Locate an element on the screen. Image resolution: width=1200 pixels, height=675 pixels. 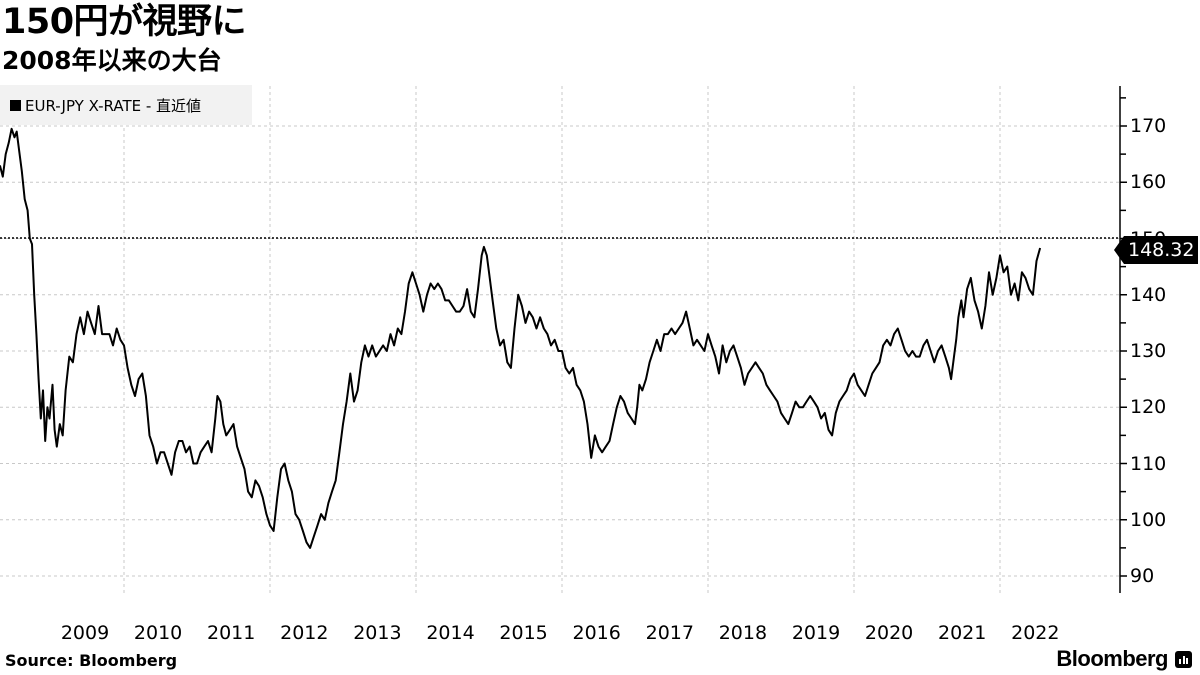
x-tick-label: 2020 is located at coordinates (889, 633).